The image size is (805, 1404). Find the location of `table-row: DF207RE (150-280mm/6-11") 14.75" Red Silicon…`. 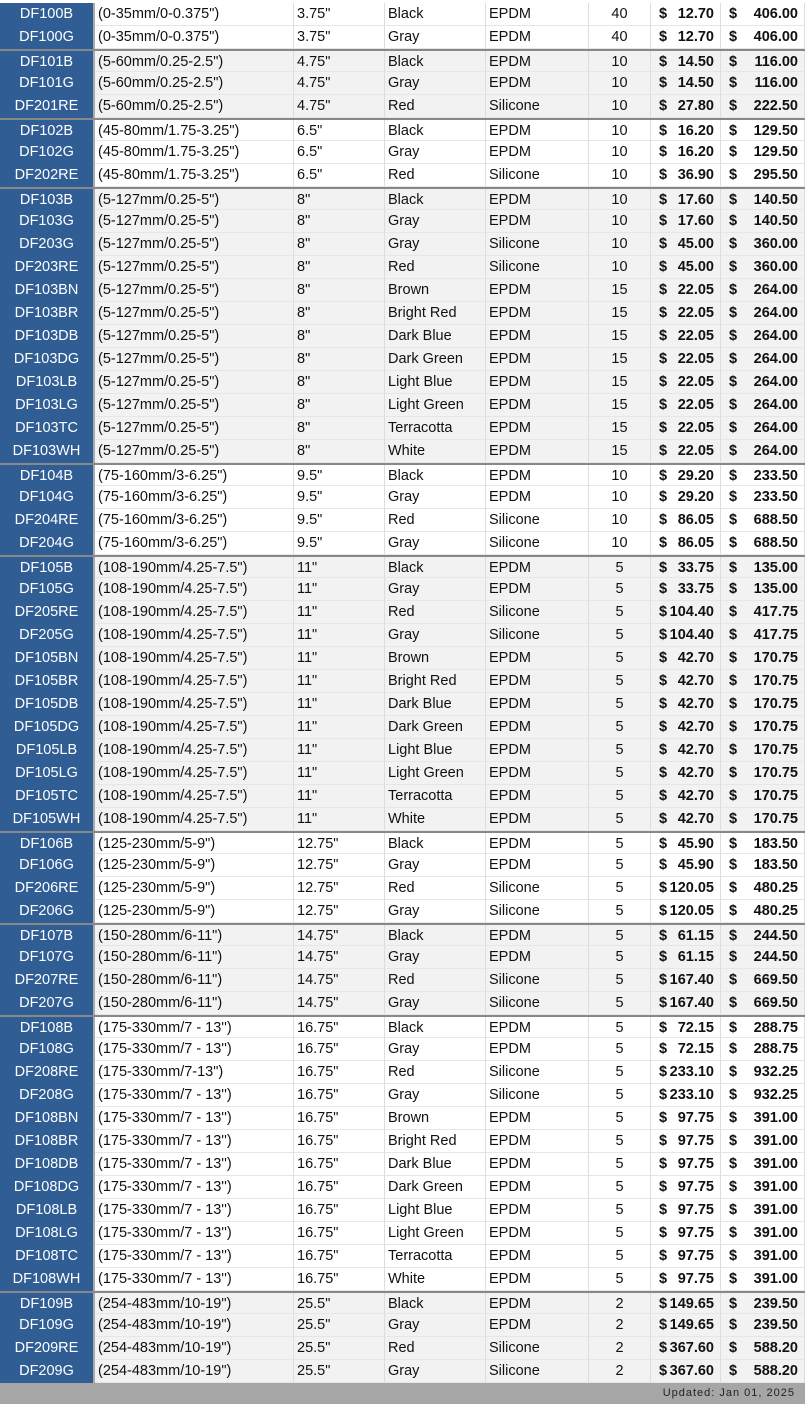

table-row: DF207RE (150-280mm/6-11") 14.75" Red Silicon… is located at coordinates (402, 980).